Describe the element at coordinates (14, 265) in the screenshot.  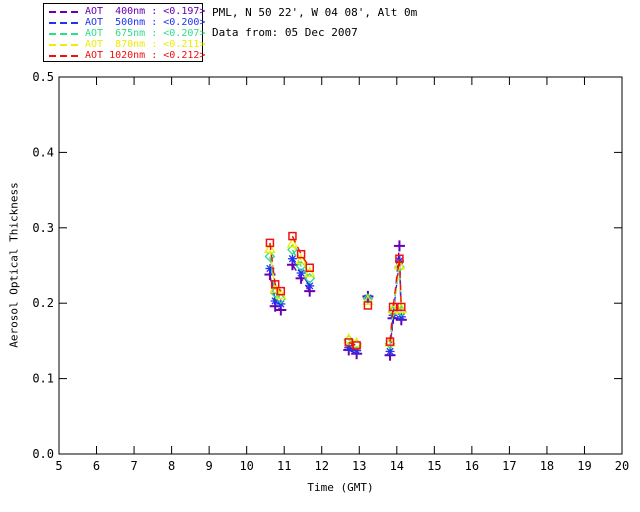
I see `y-axis-title: Aerosol Optical Thickness` at that location.